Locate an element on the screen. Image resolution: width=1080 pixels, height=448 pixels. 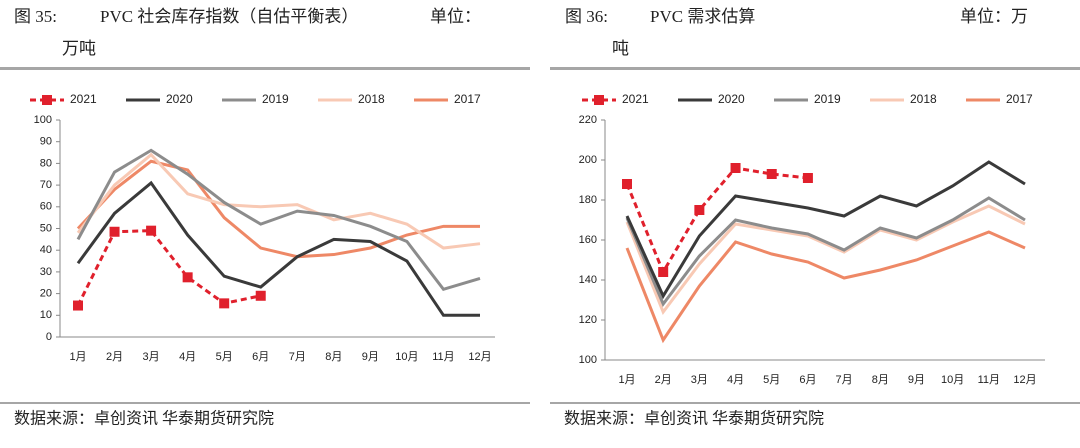
y-tick-label: 0 is located at coordinates (49, 337).